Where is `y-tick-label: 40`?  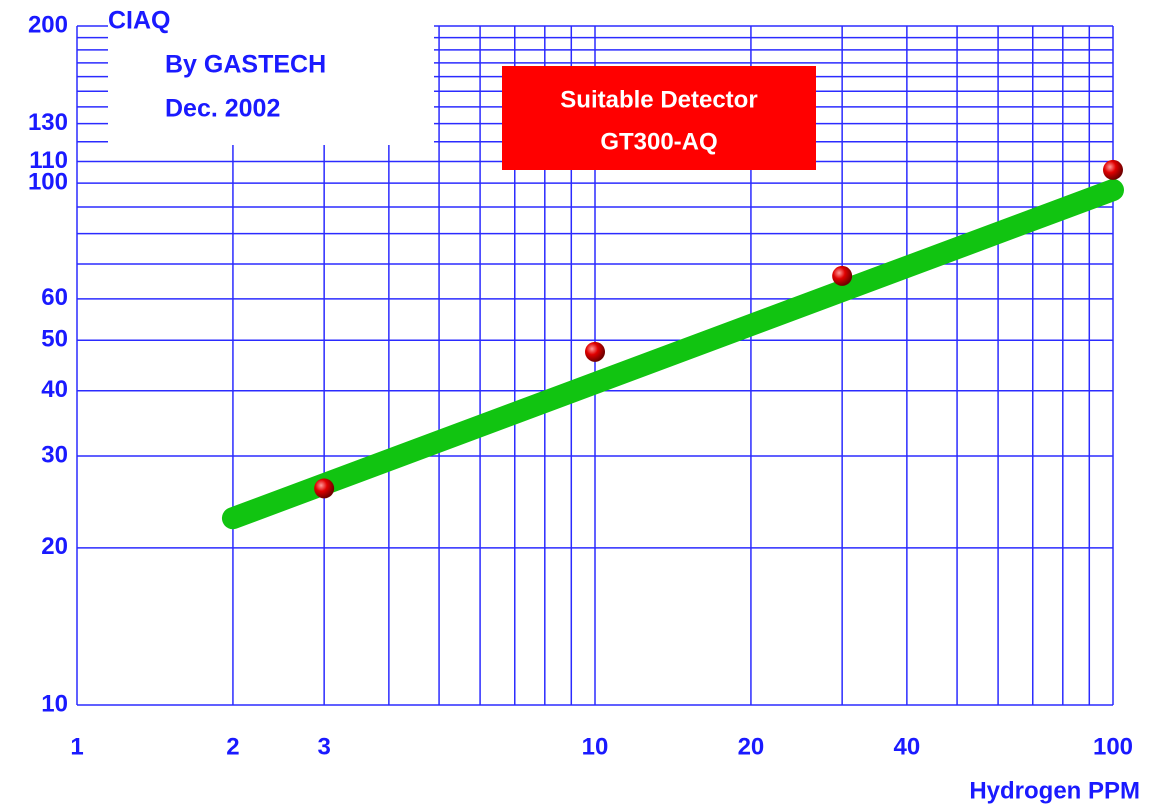 y-tick-label: 40 is located at coordinates (54, 389).